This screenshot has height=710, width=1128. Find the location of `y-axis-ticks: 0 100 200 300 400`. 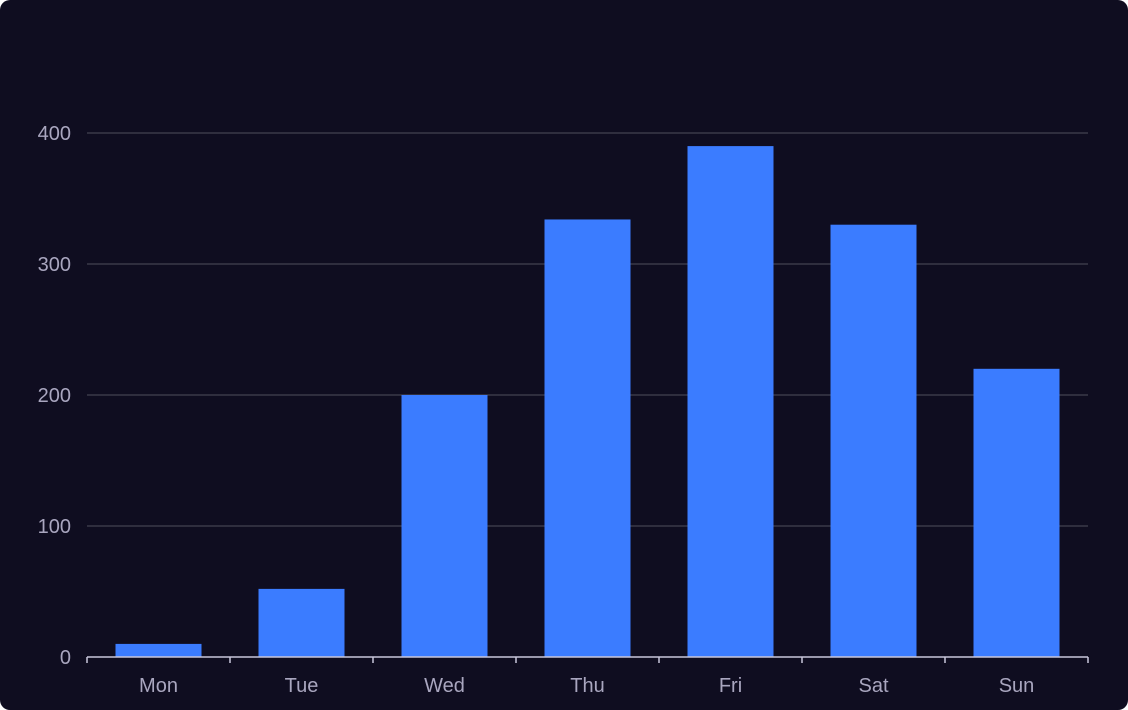

y-axis-ticks: 0 100 200 300 400 is located at coordinates (54, 396).